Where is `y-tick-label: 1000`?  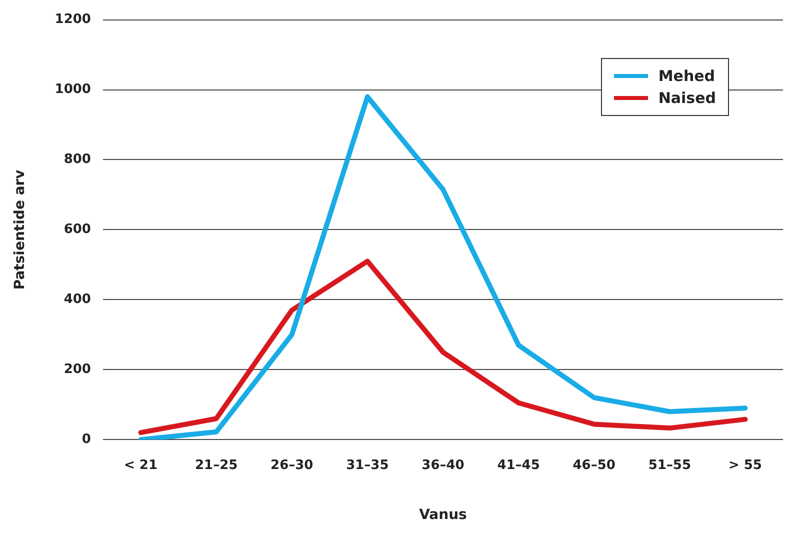
y-tick-label: 1000 is located at coordinates (72, 90).